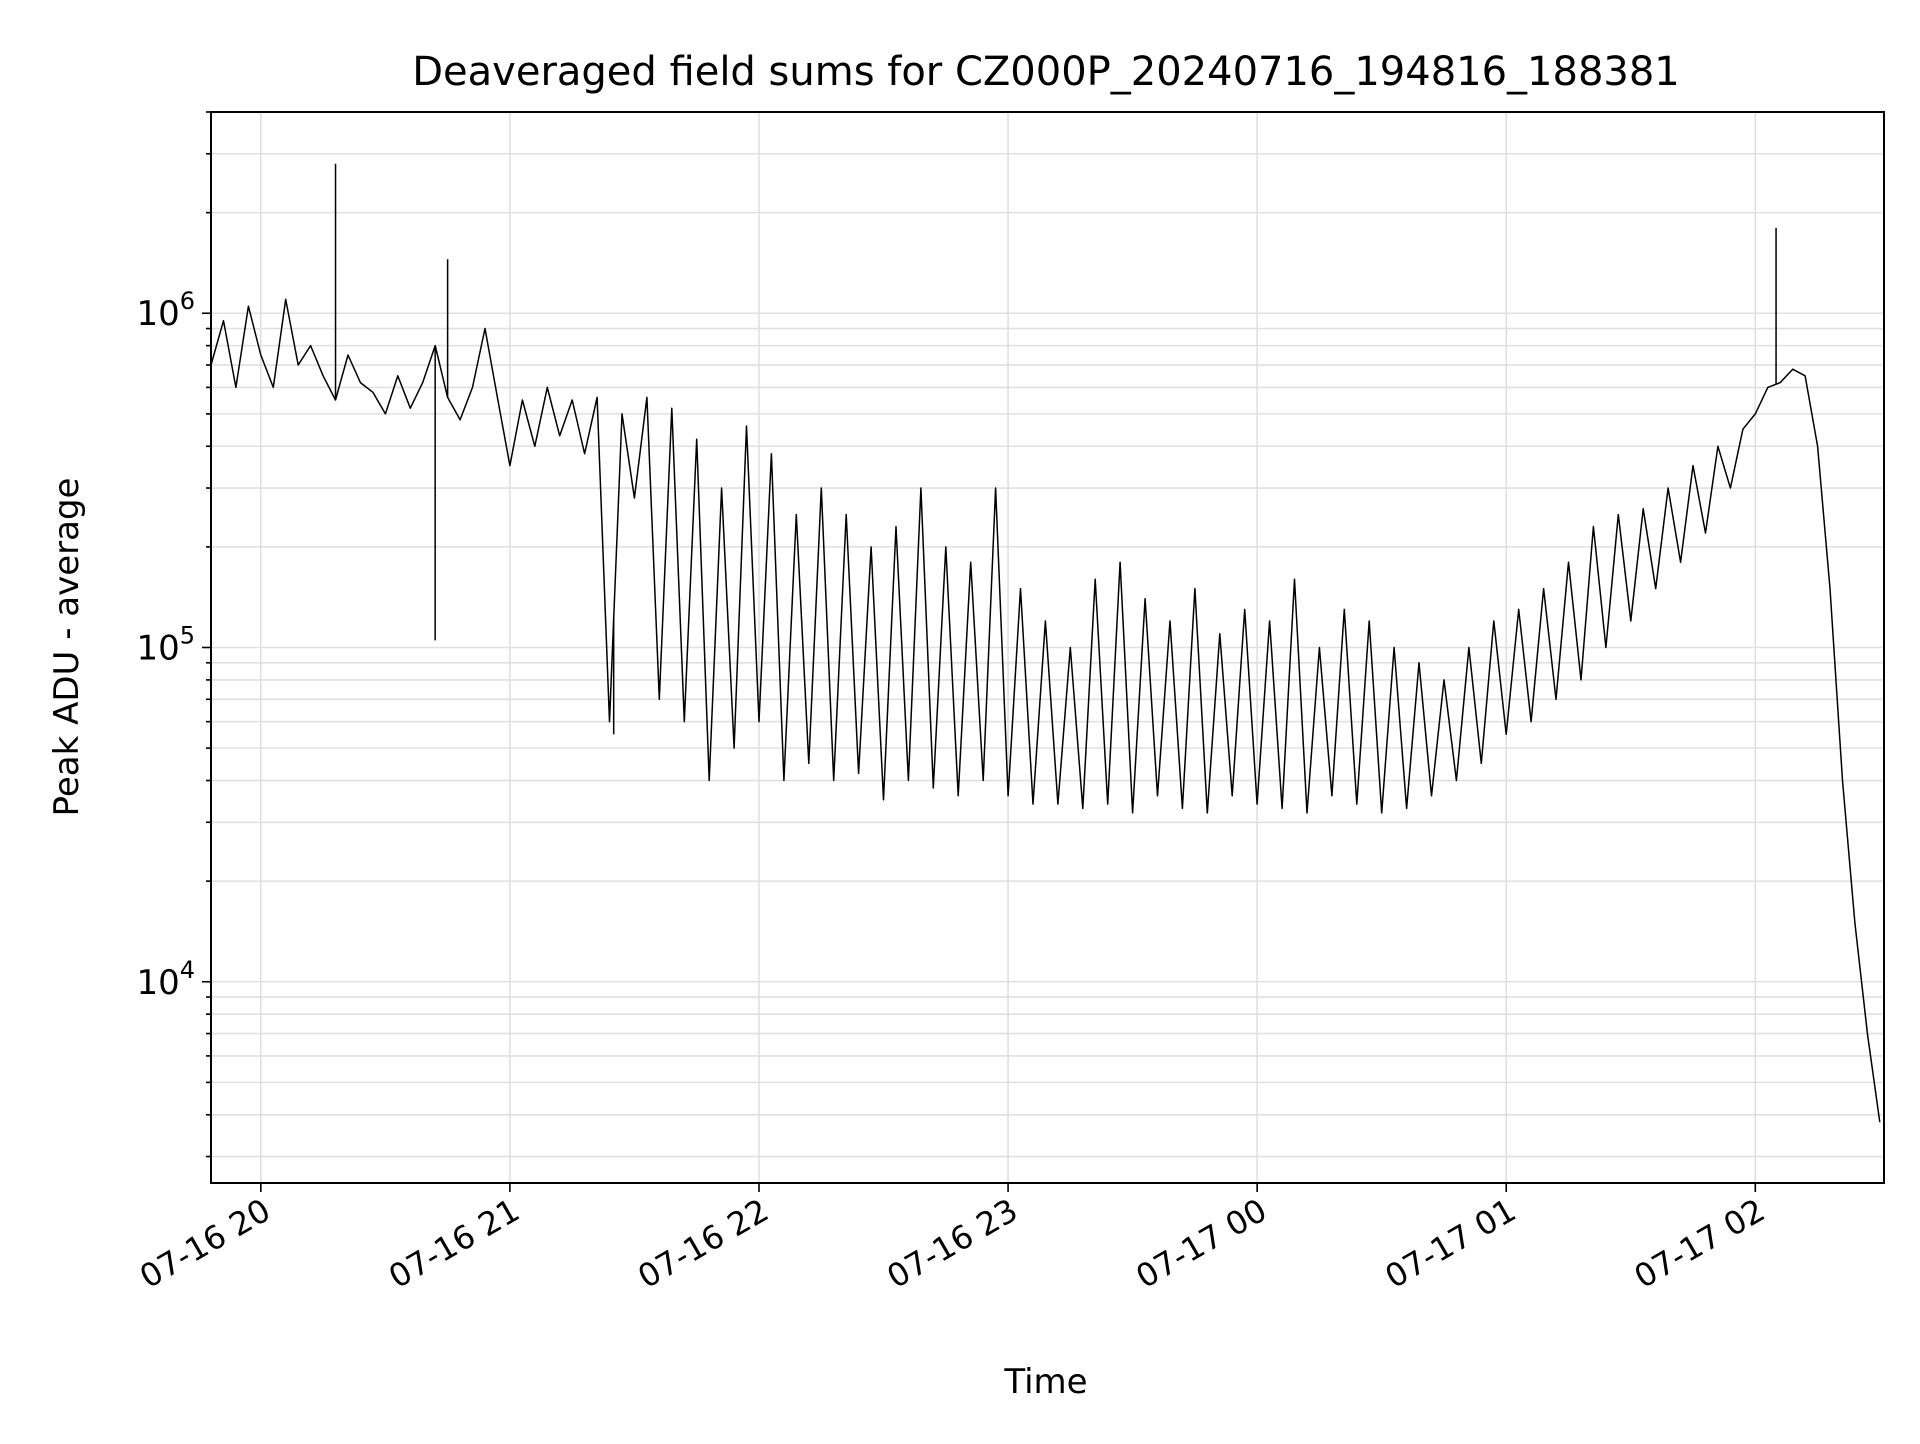  What do you see at coordinates (165, 310) in the screenshot?
I see `y-tick-label: 10⁶` at bounding box center [165, 310].